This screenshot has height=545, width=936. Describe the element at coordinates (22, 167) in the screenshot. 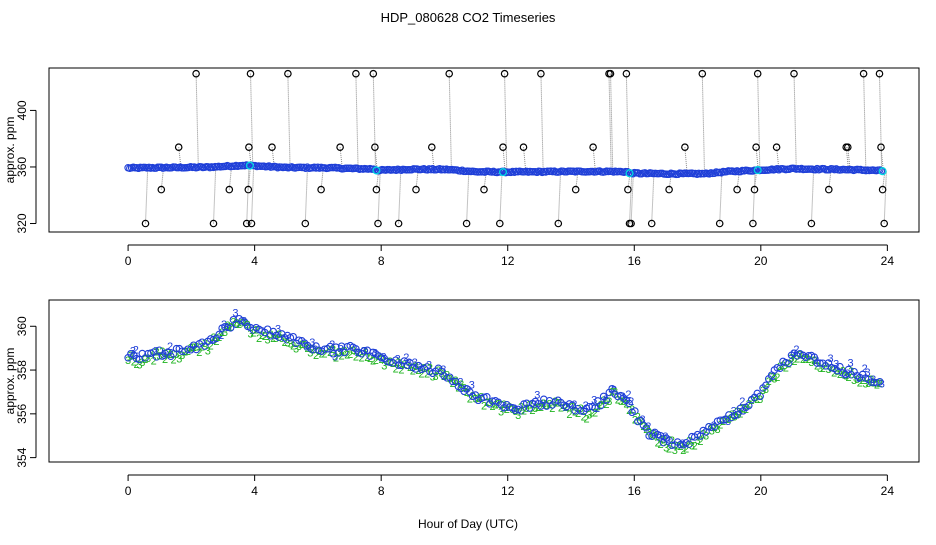

I see `top-y-tick-label: 360` at that location.